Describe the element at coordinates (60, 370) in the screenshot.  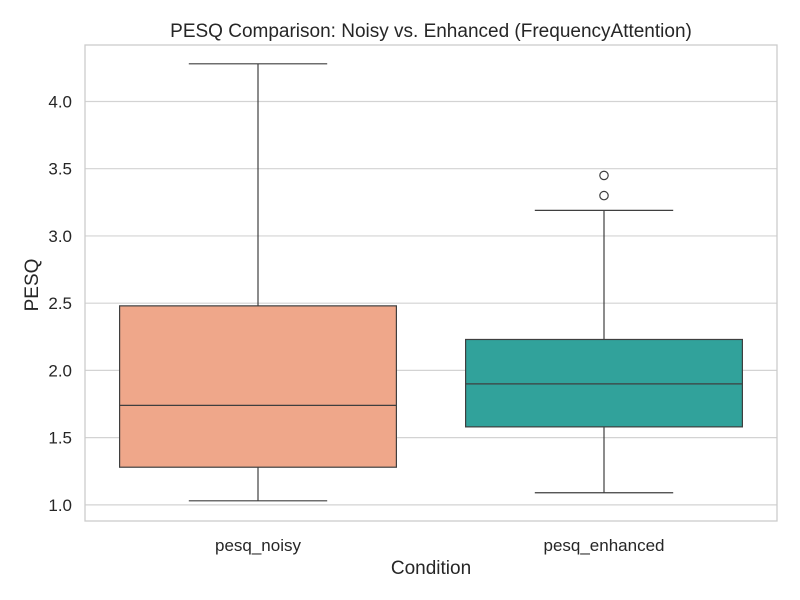
I see `y-tick-label: 2.0` at that location.